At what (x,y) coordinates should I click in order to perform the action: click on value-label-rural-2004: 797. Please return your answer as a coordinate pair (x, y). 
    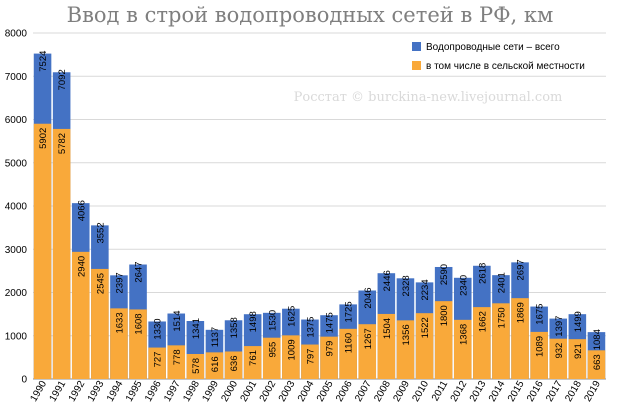
    Looking at the image, I should click on (310, 357).